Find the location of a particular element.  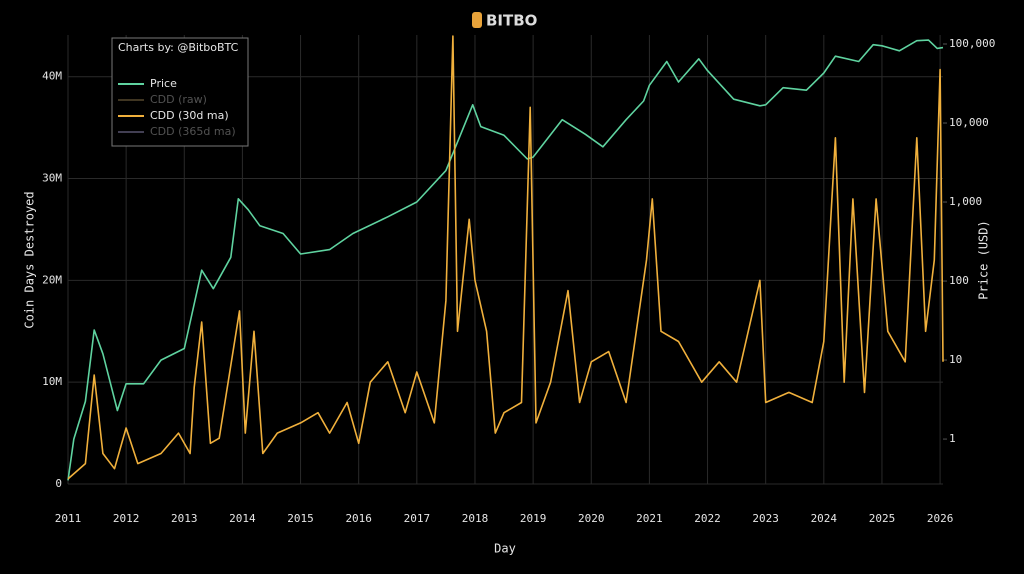

legend-label: CDD (raw) is located at coordinates (178, 99).